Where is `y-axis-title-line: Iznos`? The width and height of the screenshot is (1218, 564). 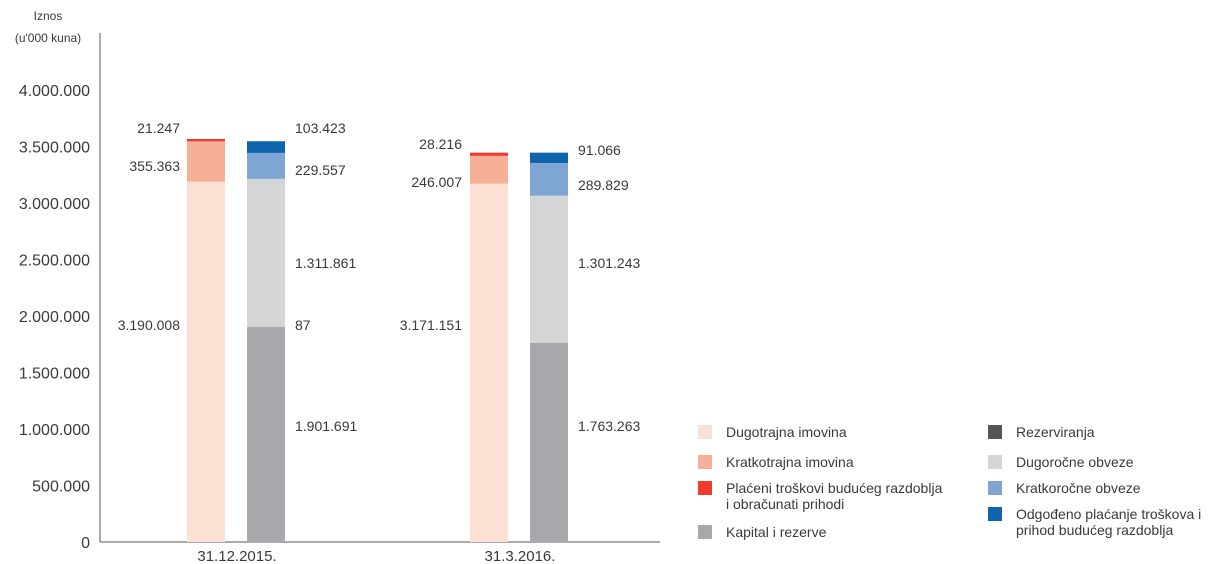 y-axis-title-line: Iznos is located at coordinates (48, 16).